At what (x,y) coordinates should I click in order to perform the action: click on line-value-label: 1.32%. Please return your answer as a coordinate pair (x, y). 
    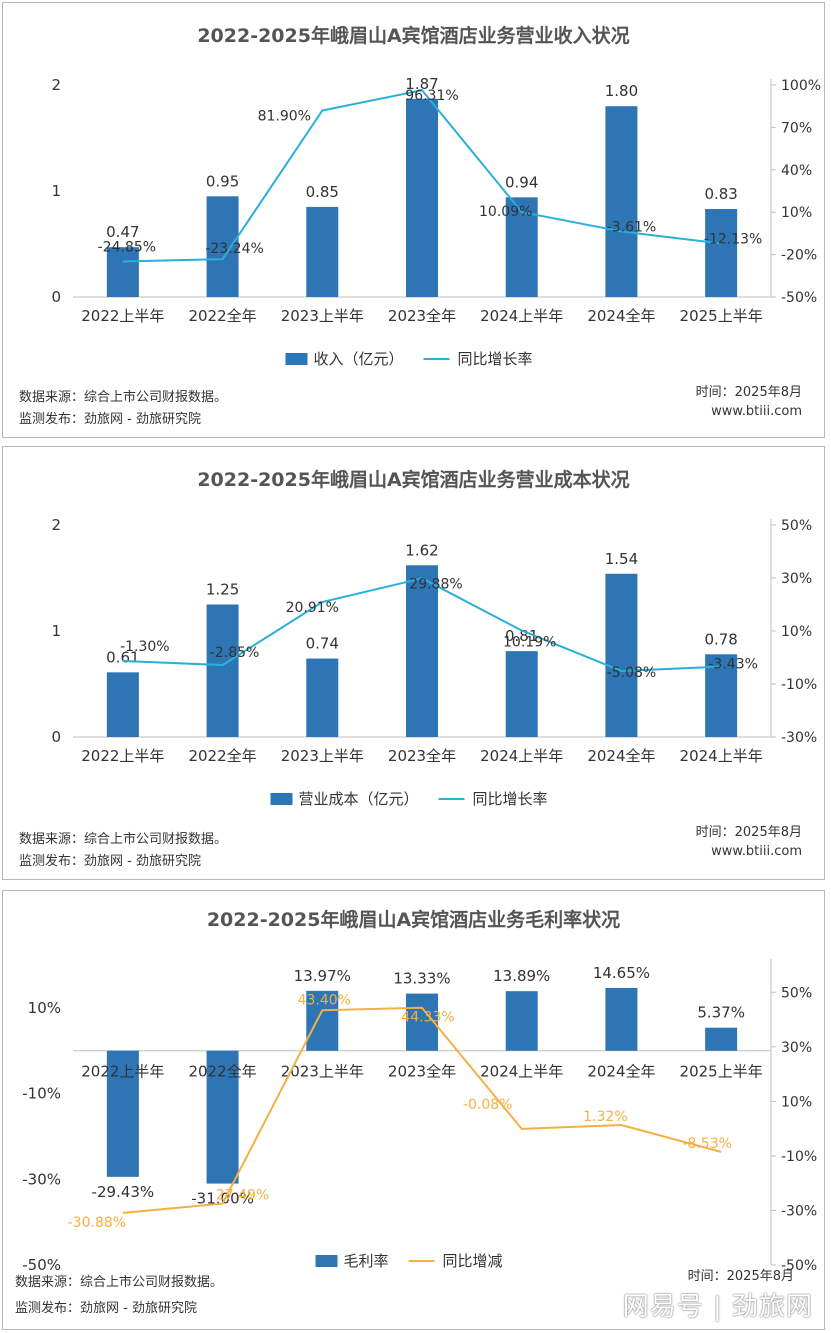
    Looking at the image, I should click on (605, 1117).